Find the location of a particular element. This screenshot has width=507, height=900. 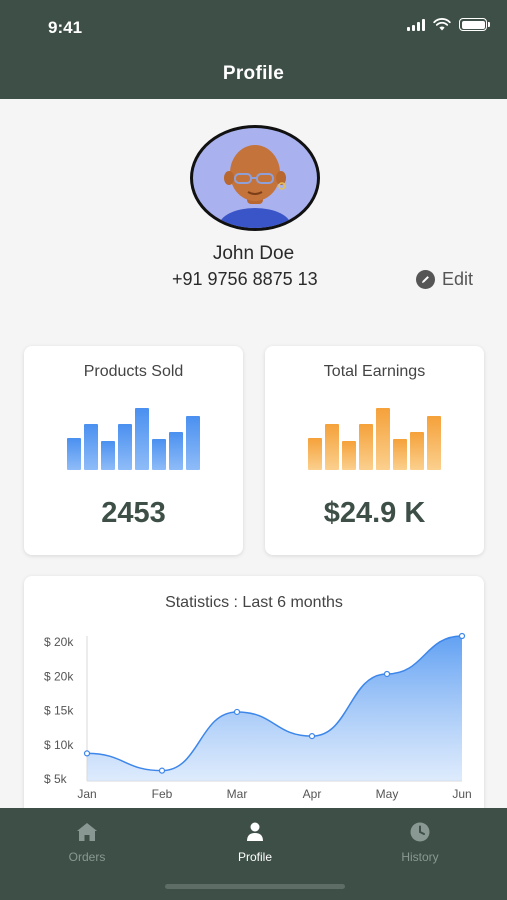

avatar is located at coordinates (255, 178).